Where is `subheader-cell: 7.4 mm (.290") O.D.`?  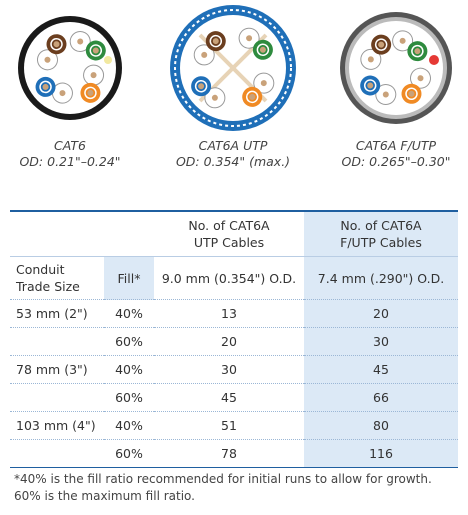 subheader-cell: 7.4 mm (.290") O.D. is located at coordinates (381, 278).